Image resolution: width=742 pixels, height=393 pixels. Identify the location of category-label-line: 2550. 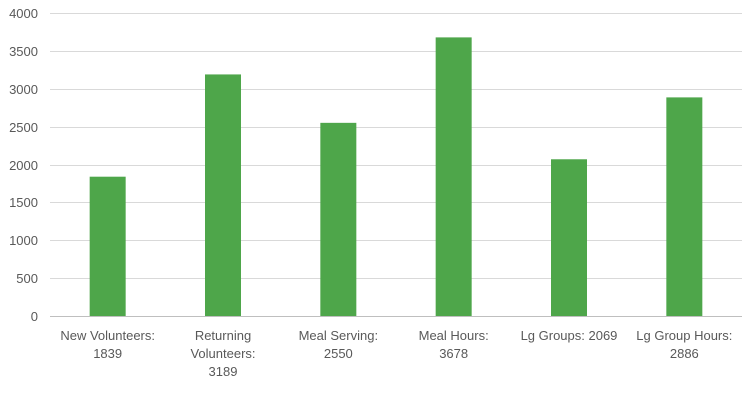
(338, 353).